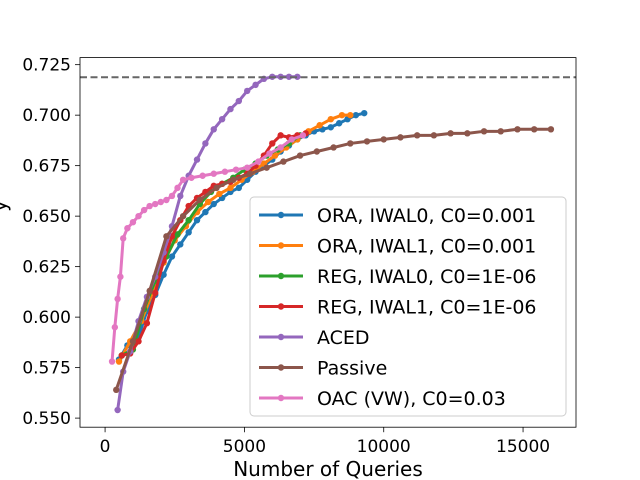 The image size is (640, 480). I want to click on legend-entry: ORA, IWAL1, C0=0.001, so click(397, 247).